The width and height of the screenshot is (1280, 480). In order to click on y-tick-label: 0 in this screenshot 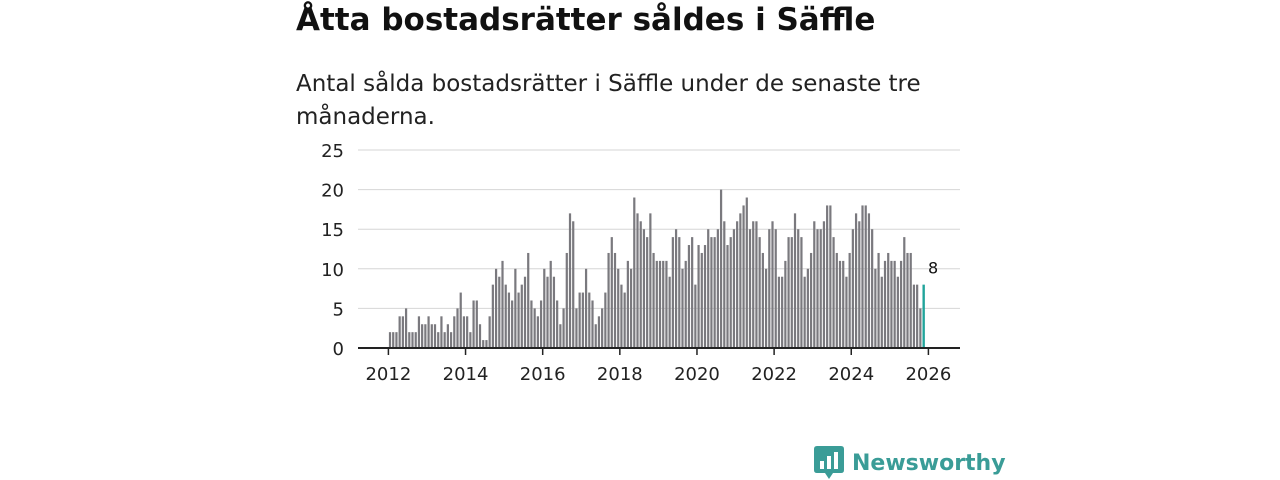, I will do `click(338, 349)`.